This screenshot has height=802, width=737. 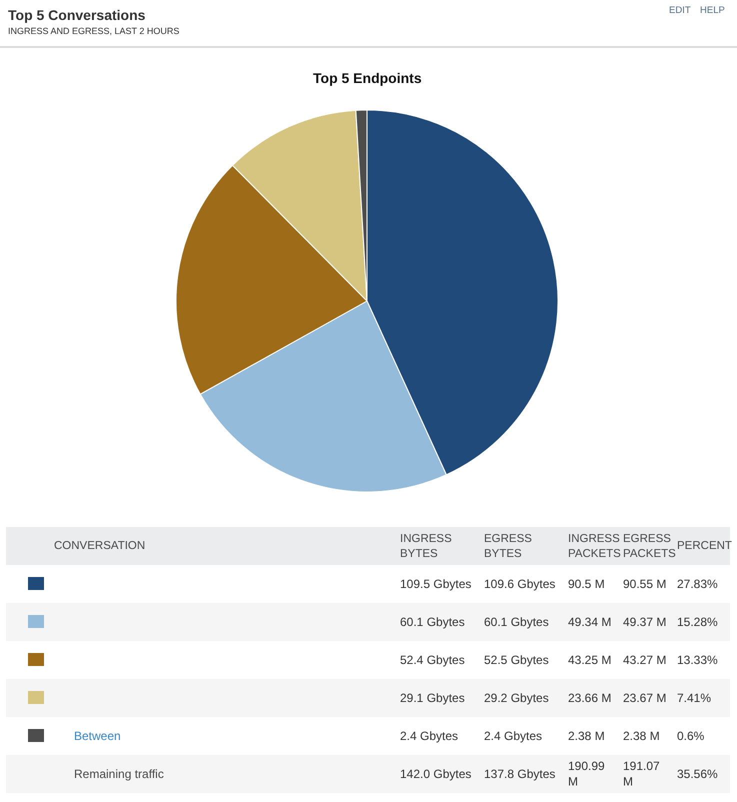 What do you see at coordinates (436, 584) in the screenshot?
I see `text: 109.5 Gbytes` at bounding box center [436, 584].